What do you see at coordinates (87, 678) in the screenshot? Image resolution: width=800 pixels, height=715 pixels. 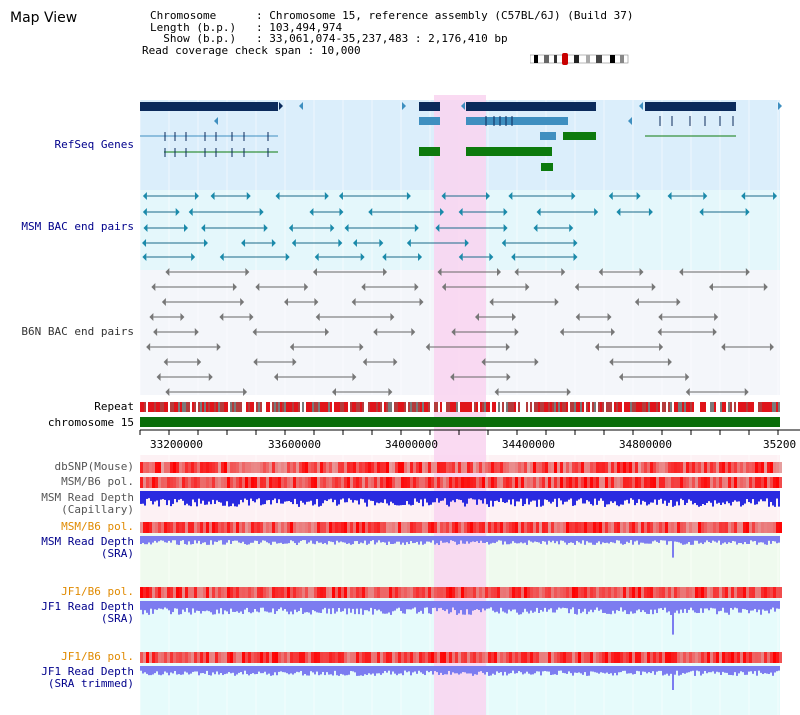 I see `label-jf1-read-depth-sra-trimmed: JF1 Read Depth (SRA trimmed)` at bounding box center [87, 678].